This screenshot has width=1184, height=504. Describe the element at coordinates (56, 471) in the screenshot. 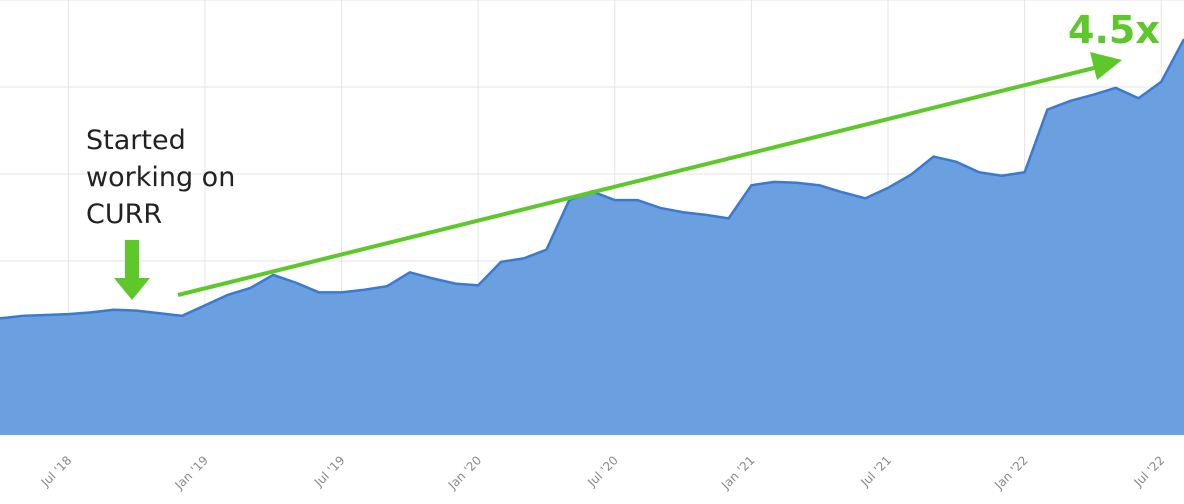

I see `x-tick-label: Jul '18` at that location.